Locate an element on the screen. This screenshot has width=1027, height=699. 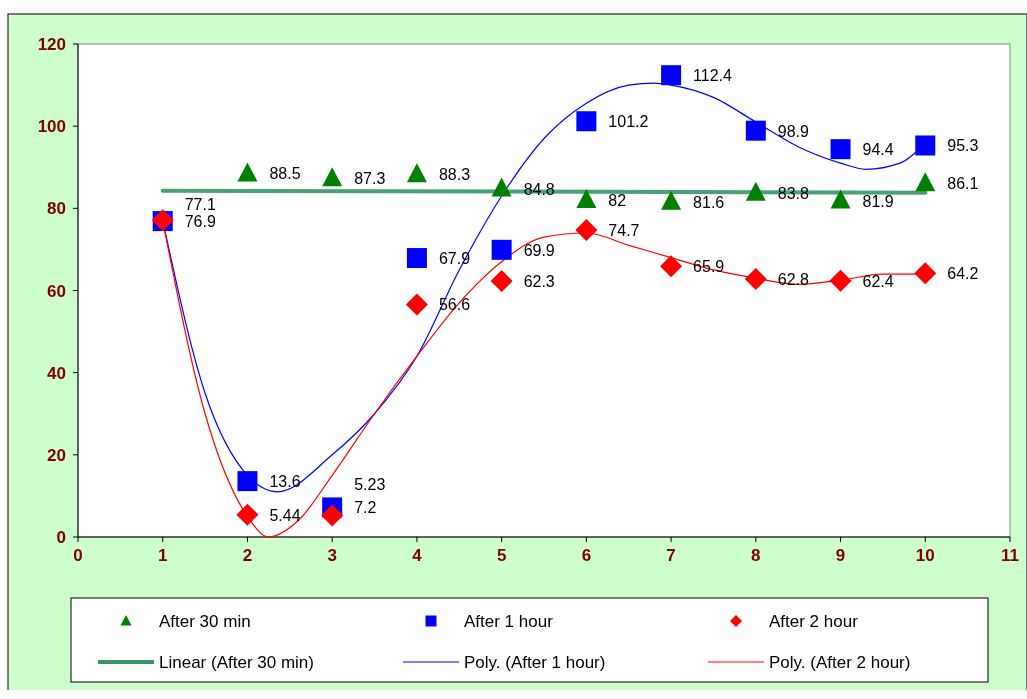
x-tick-label: 6 is located at coordinates (586, 555).